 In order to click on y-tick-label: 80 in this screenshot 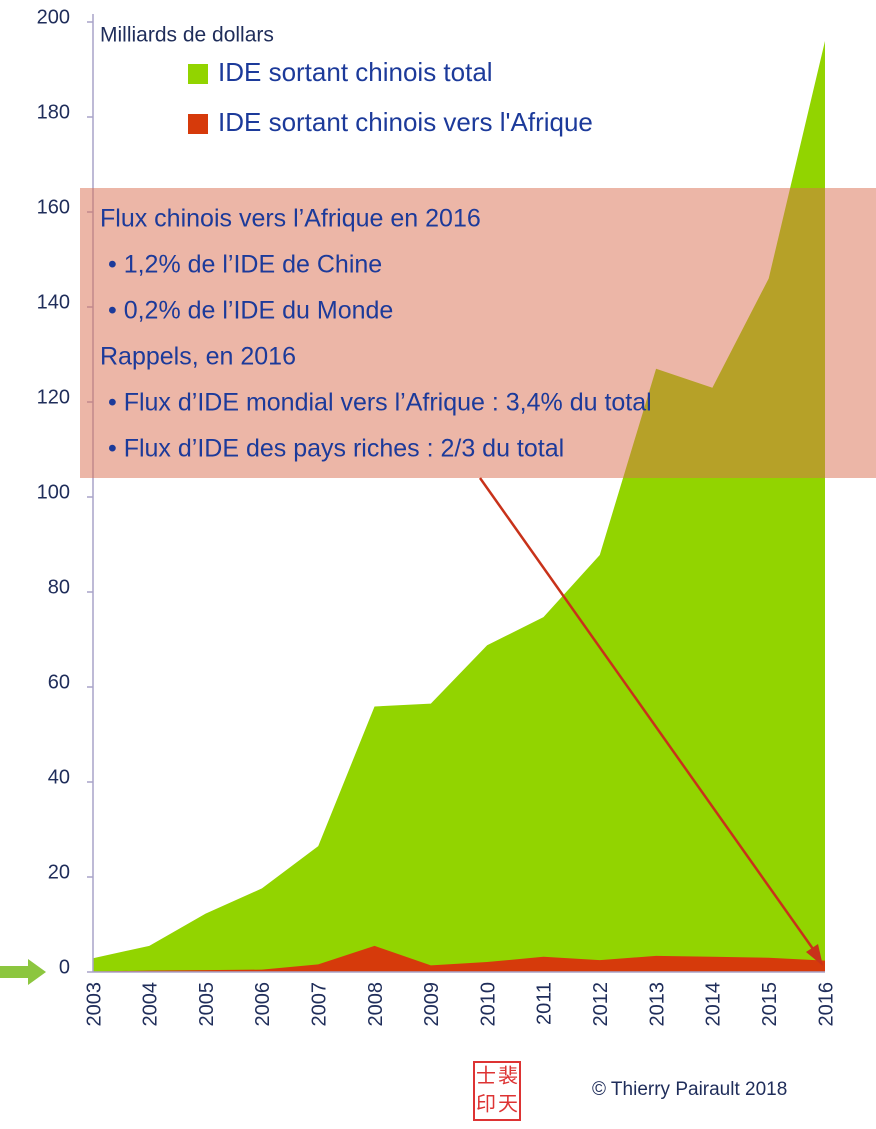, I will do `click(59, 587)`.